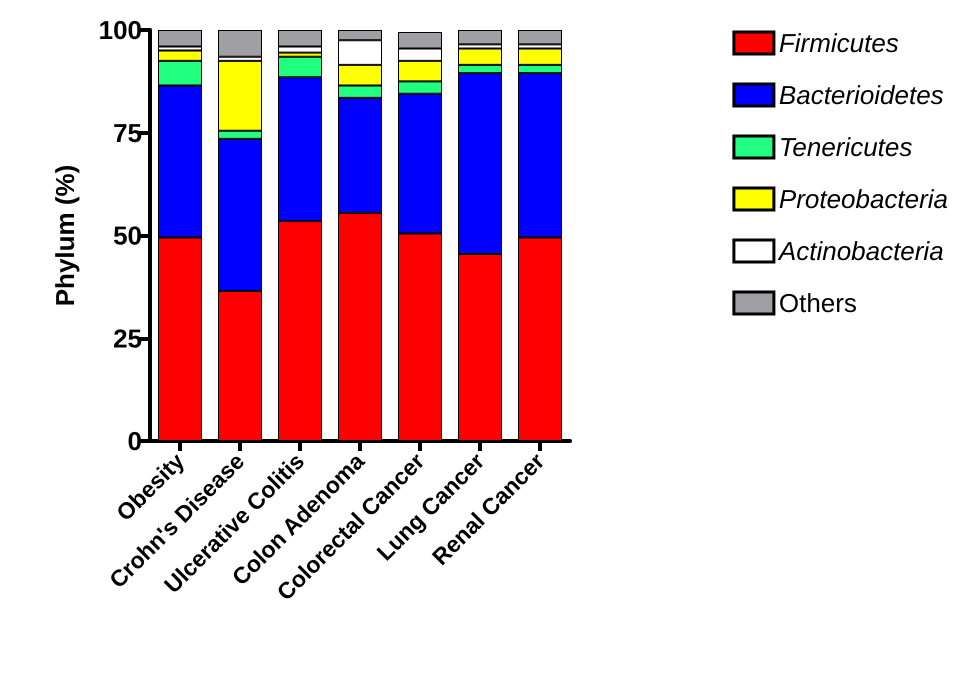  I want to click on legend-label: Firmicutes, so click(838, 43).